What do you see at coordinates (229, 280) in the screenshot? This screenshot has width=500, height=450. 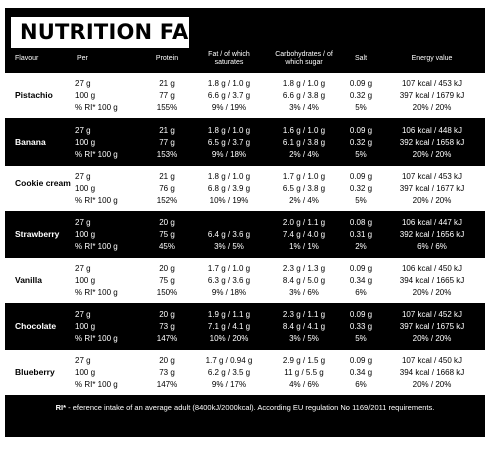 I see `fat-value: 1.7 g / 1.0 g 6.3 g / 3.6 g 9% / 18%` at bounding box center [229, 280].